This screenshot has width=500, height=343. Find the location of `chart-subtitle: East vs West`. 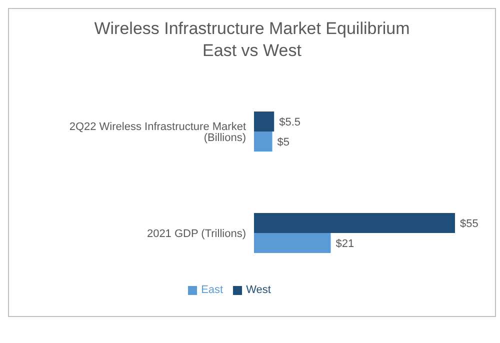

chart-subtitle: East vs West is located at coordinates (252, 51).